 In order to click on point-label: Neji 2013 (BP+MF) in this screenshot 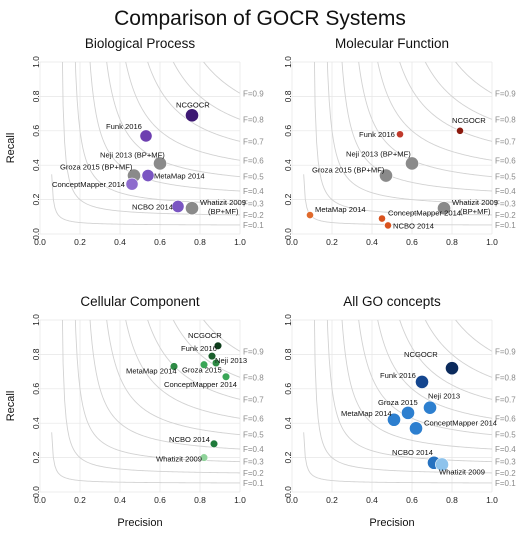, I will do `click(132, 154)`.